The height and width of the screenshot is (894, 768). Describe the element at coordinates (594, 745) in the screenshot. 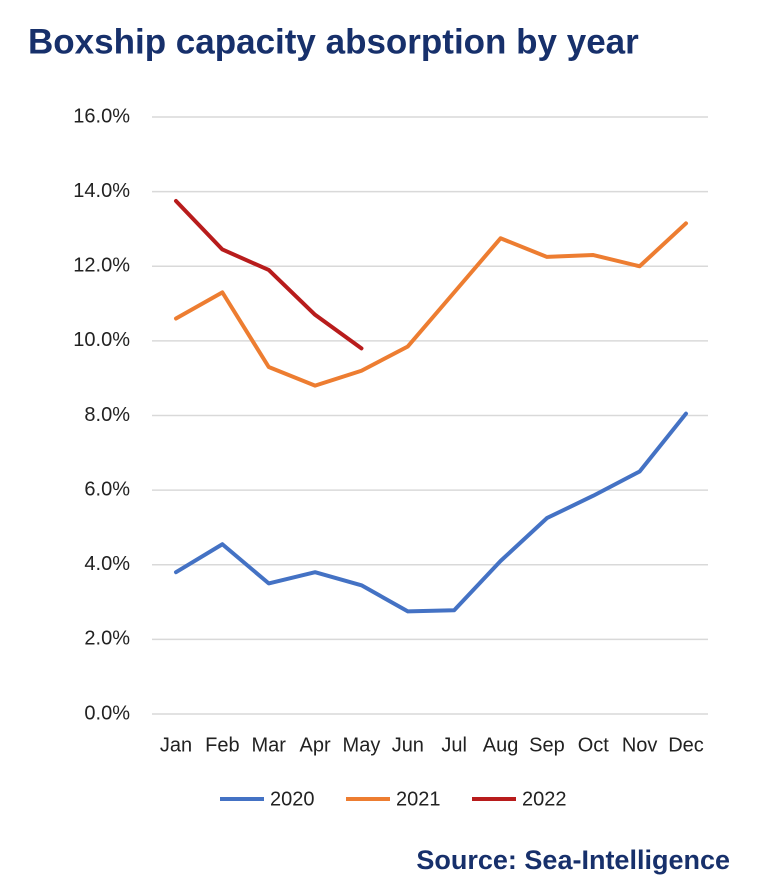

I see `x-tick-label: Oct` at that location.